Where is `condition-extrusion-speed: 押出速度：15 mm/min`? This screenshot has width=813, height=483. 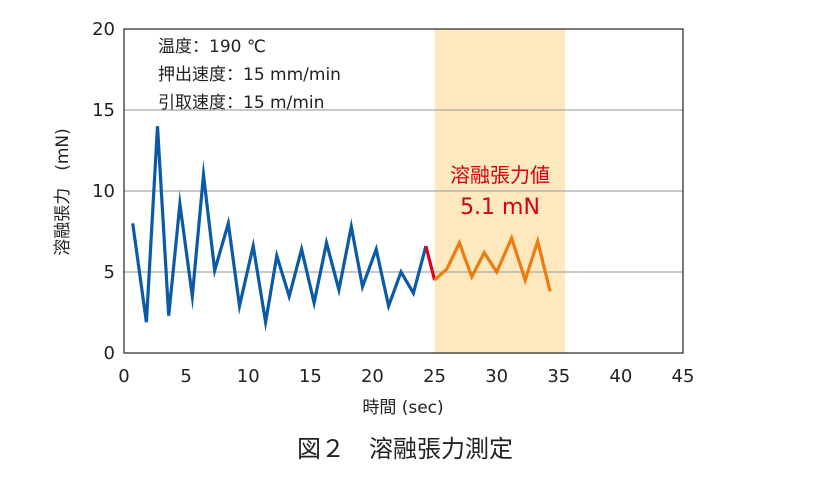 condition-extrusion-speed: 押出速度：15 mm/min is located at coordinates (249, 75).